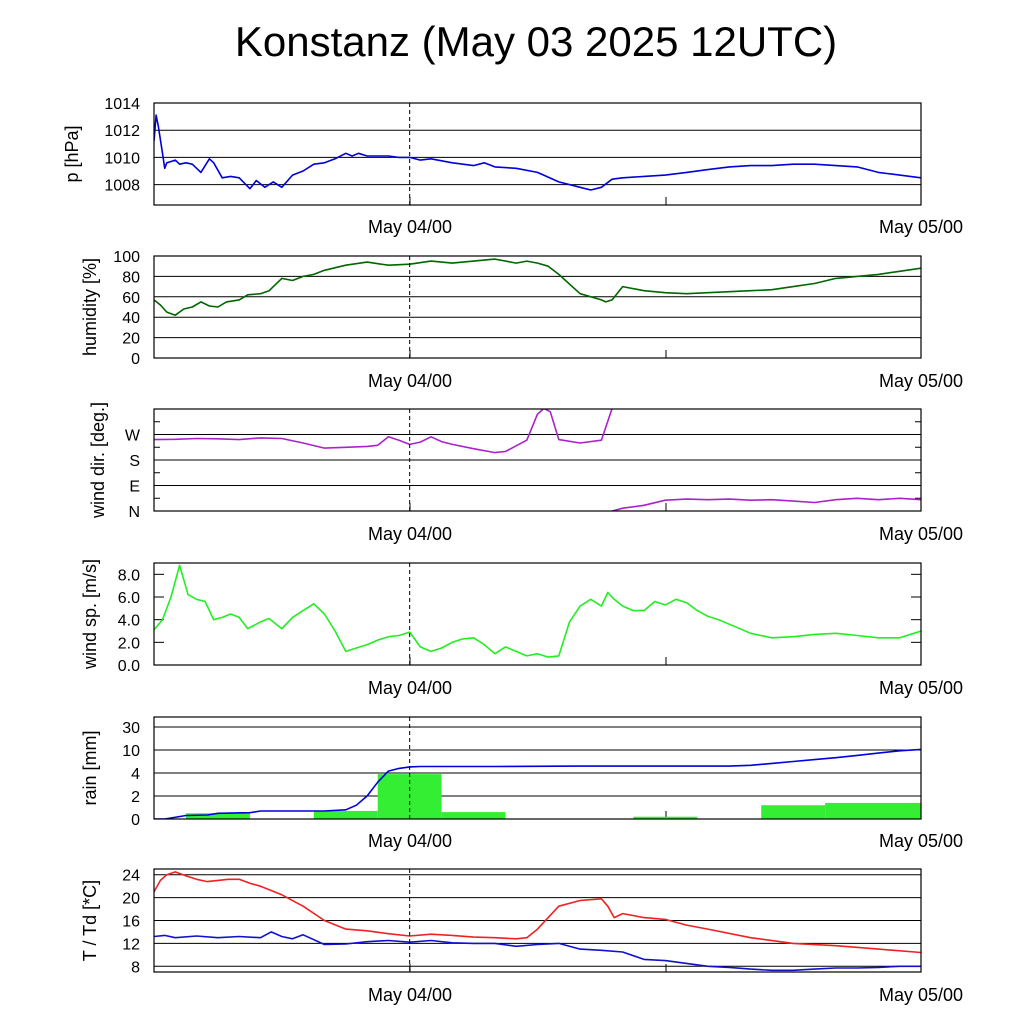  I want to click on series-line-pressure, so click(537, 152).